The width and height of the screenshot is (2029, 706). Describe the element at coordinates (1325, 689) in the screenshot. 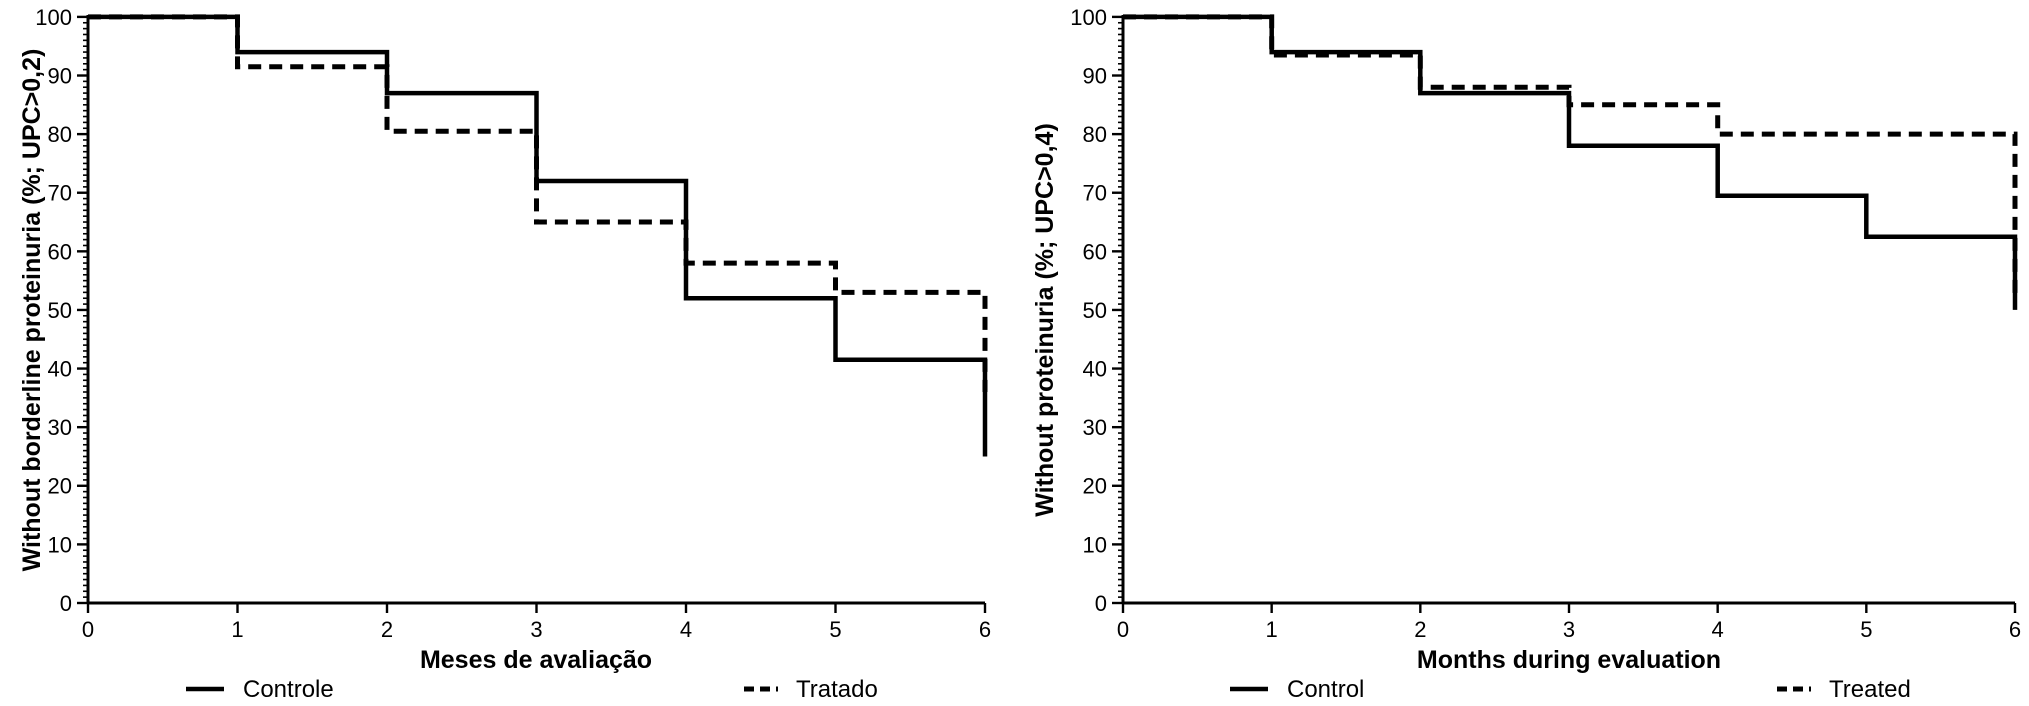

I see `legend-label-control: Control` at that location.